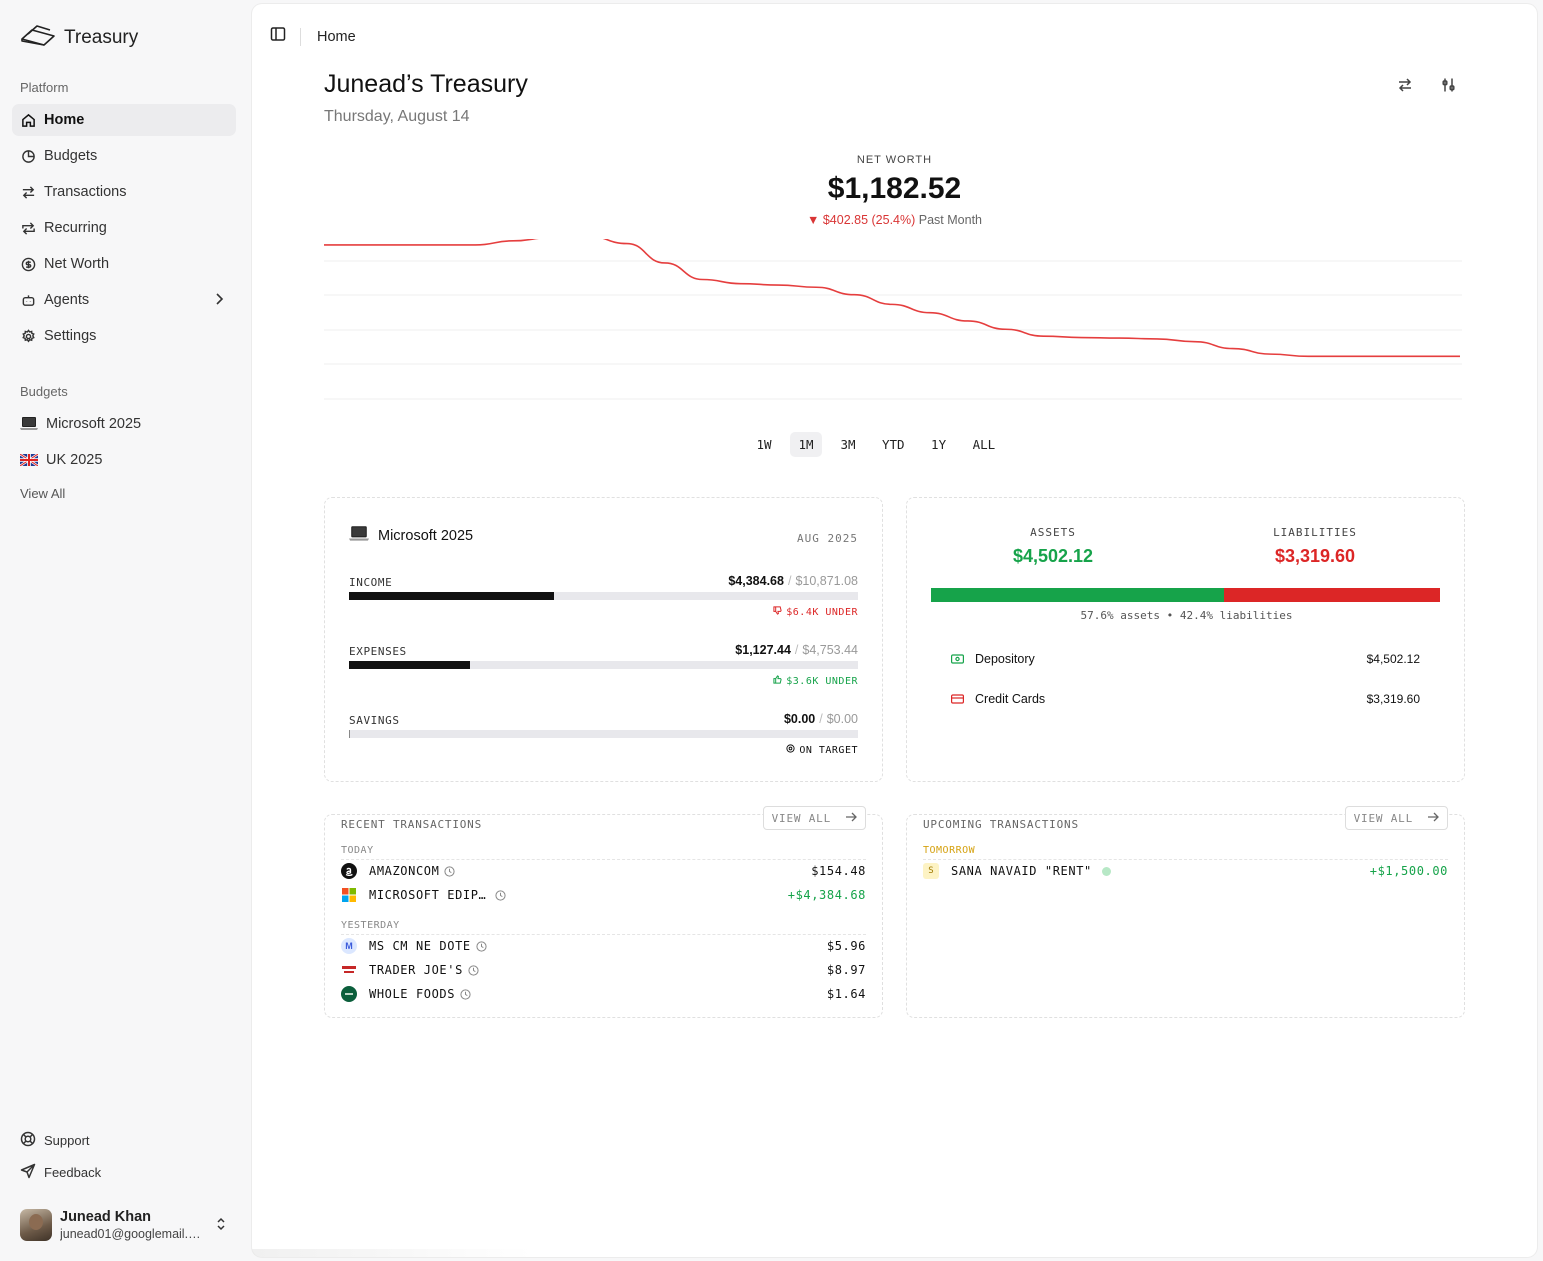 This screenshot has width=1543, height=1261. I want to click on net-worth-value: $1,182.52, so click(894, 188).